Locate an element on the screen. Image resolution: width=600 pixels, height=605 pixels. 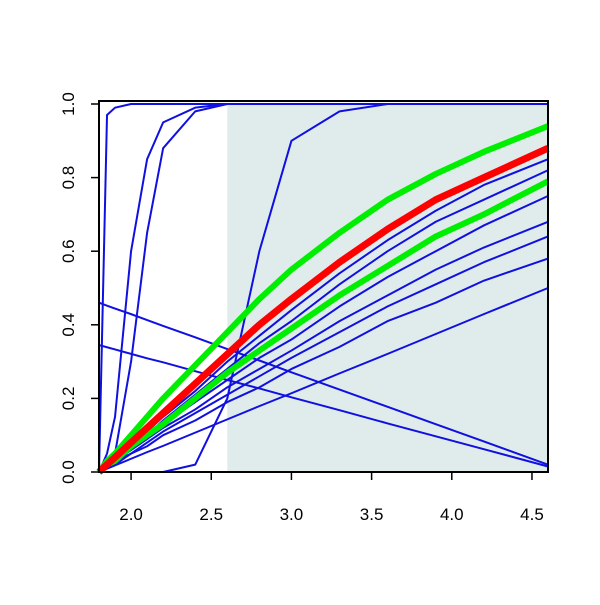
x-tick-label: 2.5 is located at coordinates (211, 514).